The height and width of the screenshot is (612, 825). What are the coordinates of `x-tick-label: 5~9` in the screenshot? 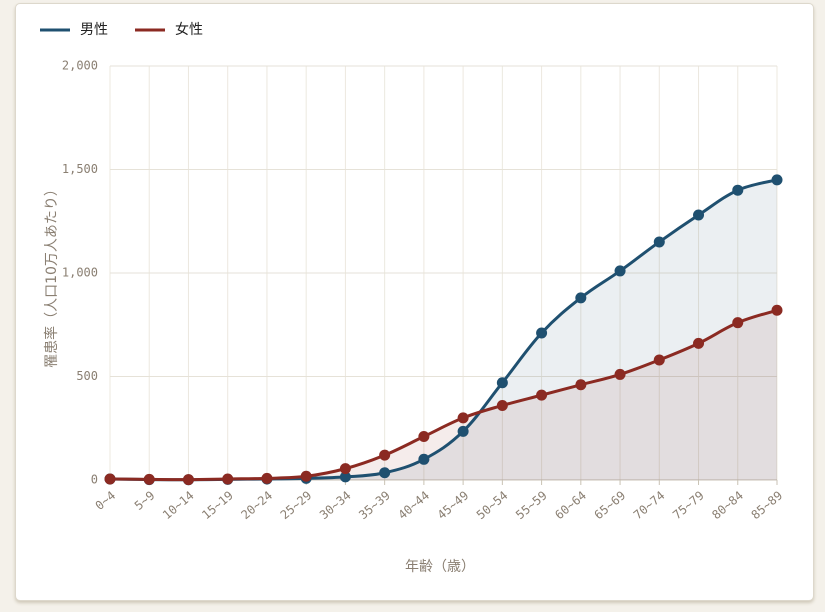 It's located at (145, 500).